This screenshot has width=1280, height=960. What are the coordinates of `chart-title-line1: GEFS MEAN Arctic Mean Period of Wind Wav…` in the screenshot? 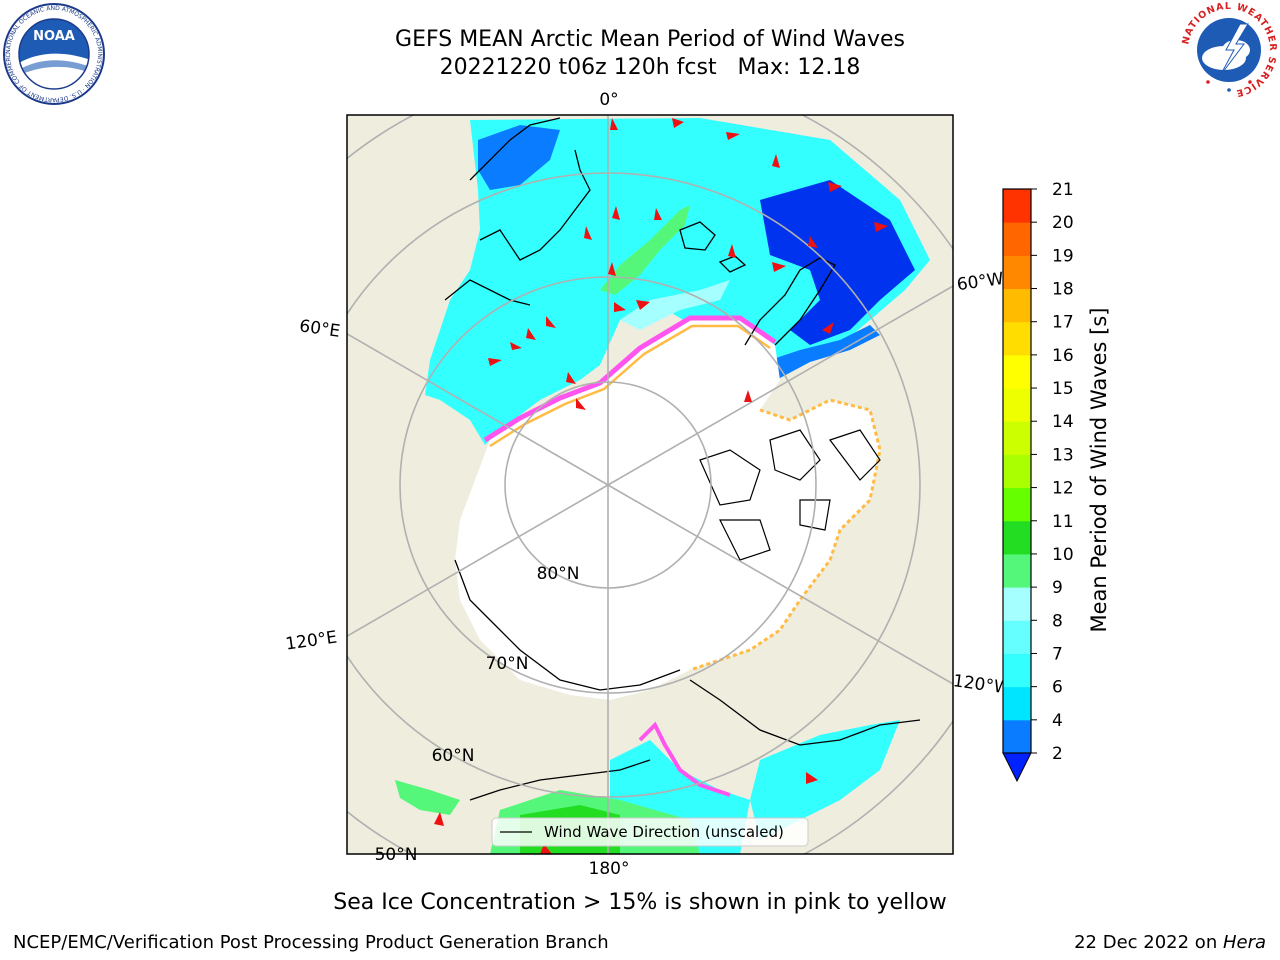 It's located at (650, 39).